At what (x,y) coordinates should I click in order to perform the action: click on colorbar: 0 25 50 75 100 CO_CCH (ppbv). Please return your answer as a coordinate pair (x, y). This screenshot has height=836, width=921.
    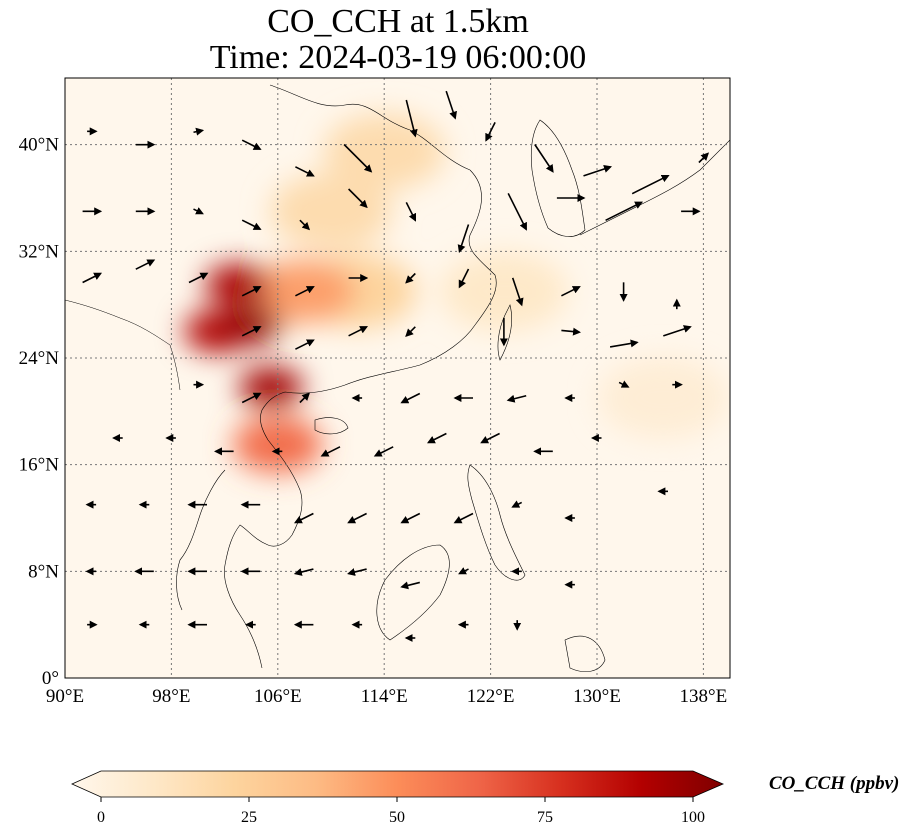
    Looking at the image, I should click on (485, 798).